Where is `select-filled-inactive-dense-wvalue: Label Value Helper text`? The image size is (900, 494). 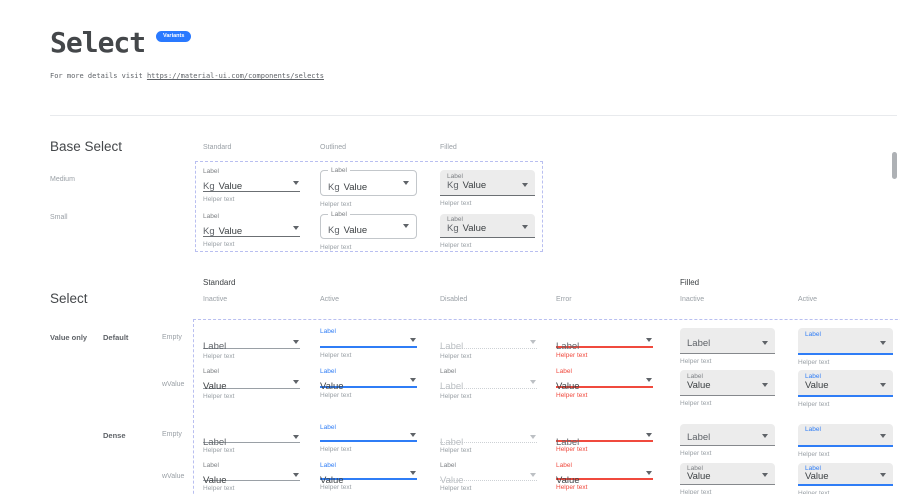 select-filled-inactive-dense-wvalue: Label Value Helper text is located at coordinates (727, 478).